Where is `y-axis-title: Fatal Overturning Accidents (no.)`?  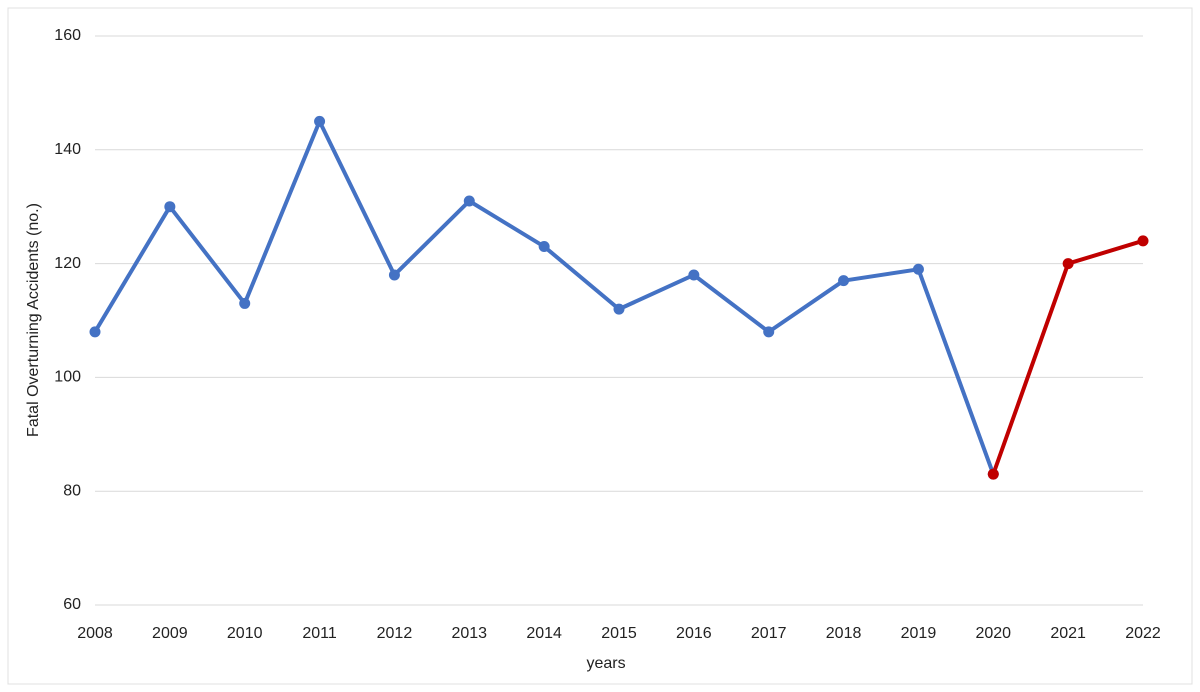 y-axis-title: Fatal Overturning Accidents (no.) is located at coordinates (33, 320).